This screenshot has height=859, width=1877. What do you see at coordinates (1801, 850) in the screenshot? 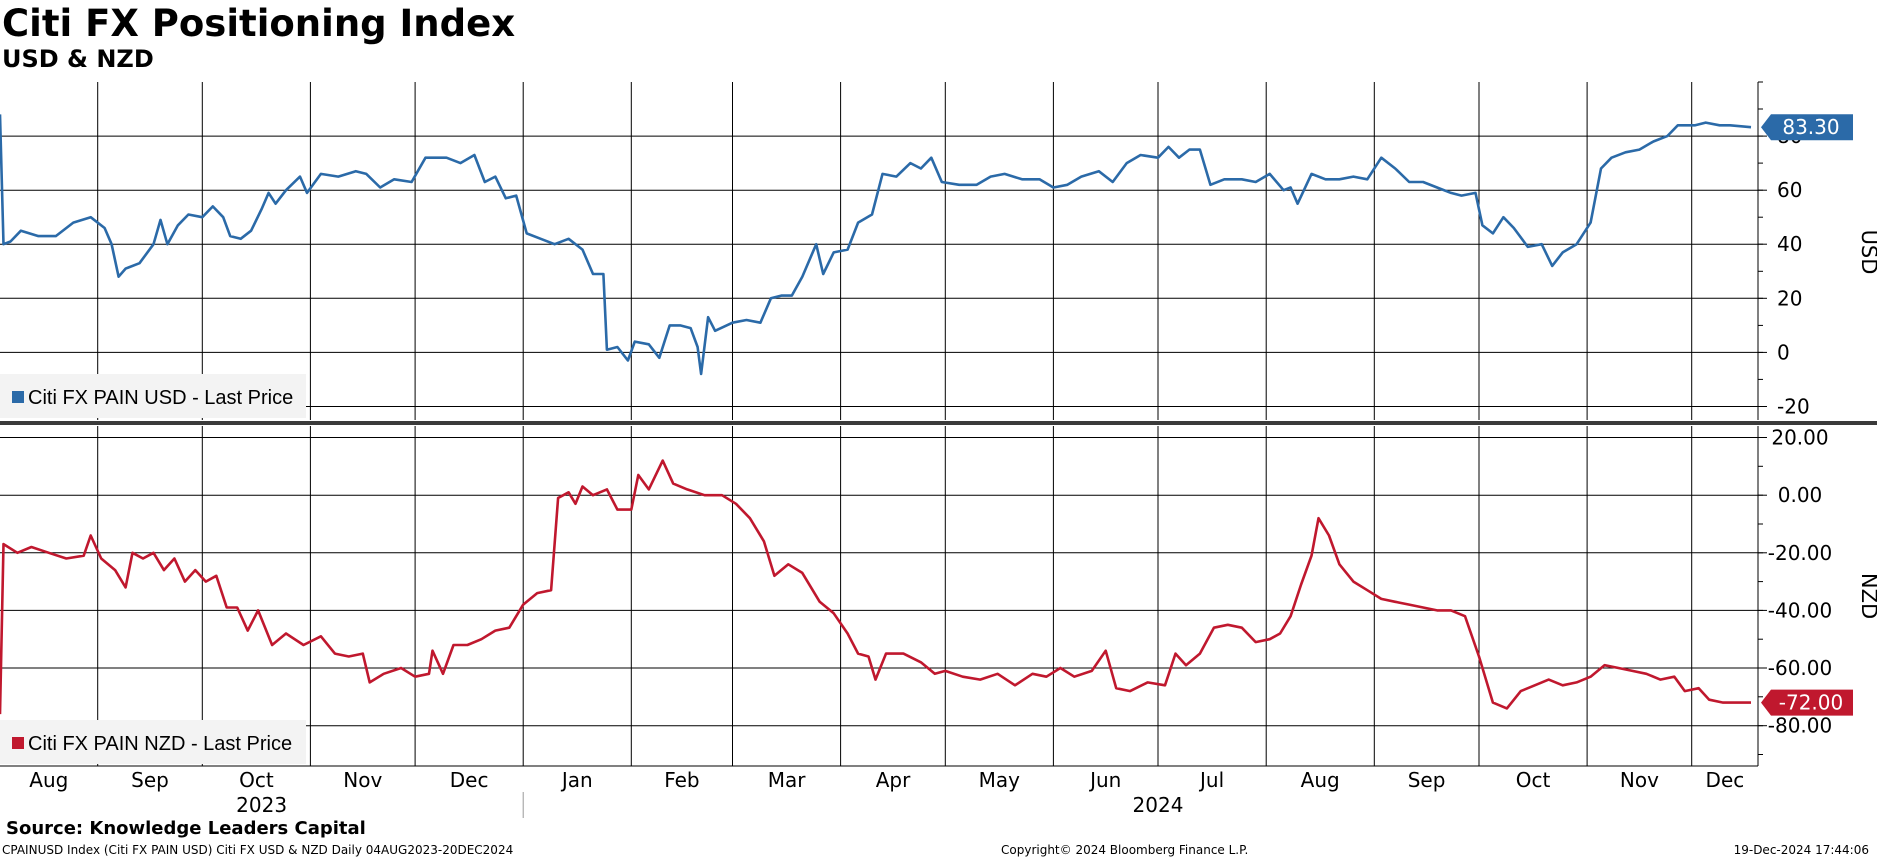
I see `timestamp: 19-Dec-2024 17:44:06` at bounding box center [1801, 850].